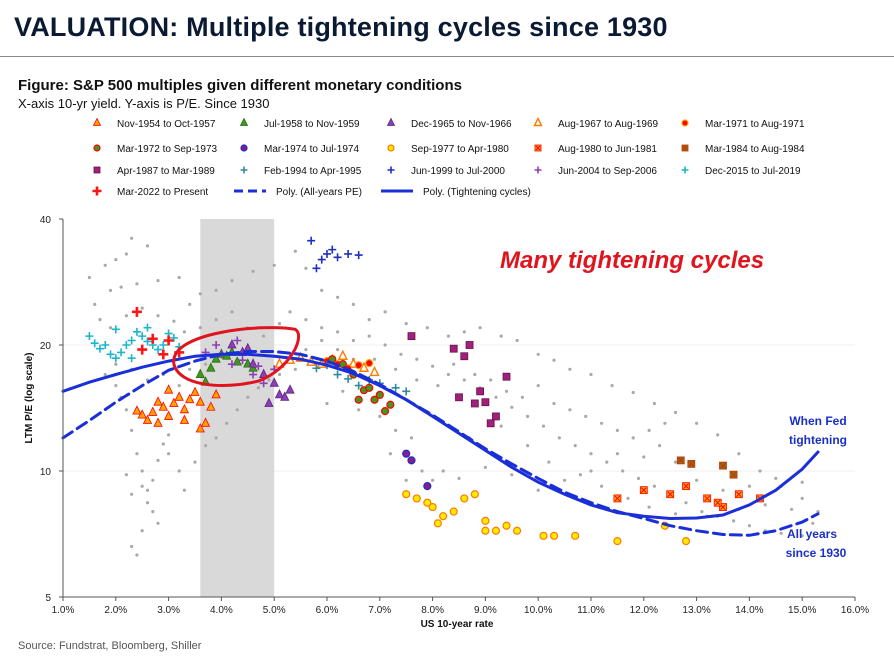 The height and width of the screenshot is (659, 894). Describe the element at coordinates (167, 149) in the screenshot. I see `legend-label: Mar-1972 to Sep-1973` at that location.